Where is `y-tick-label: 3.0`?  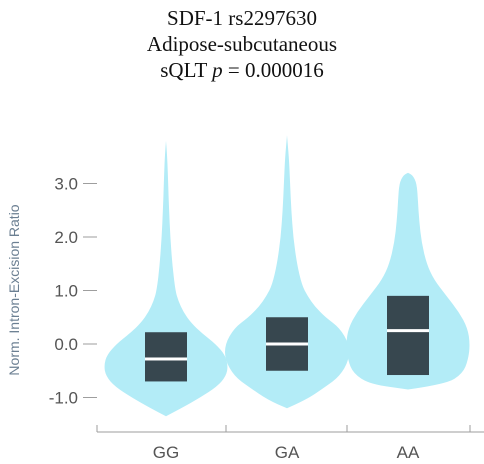
y-tick-label: 3.0 is located at coordinates (66, 184).